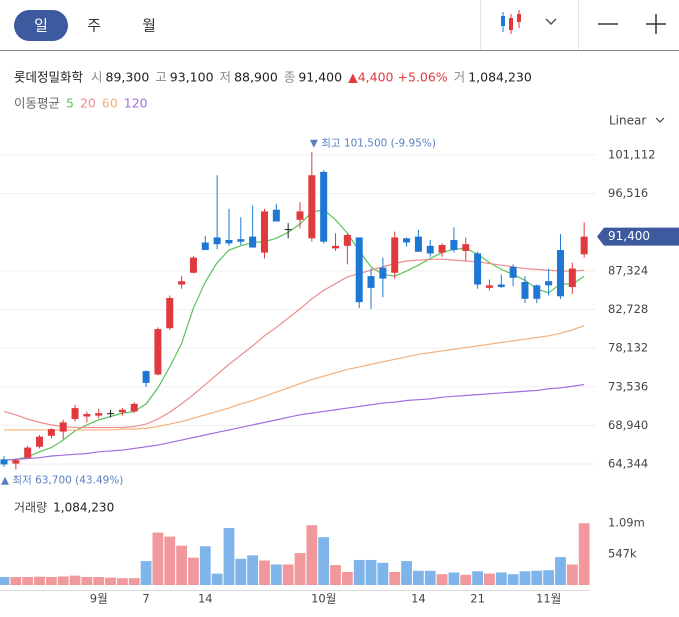  I want to click on y-tick-label: 78,132, so click(628, 348).